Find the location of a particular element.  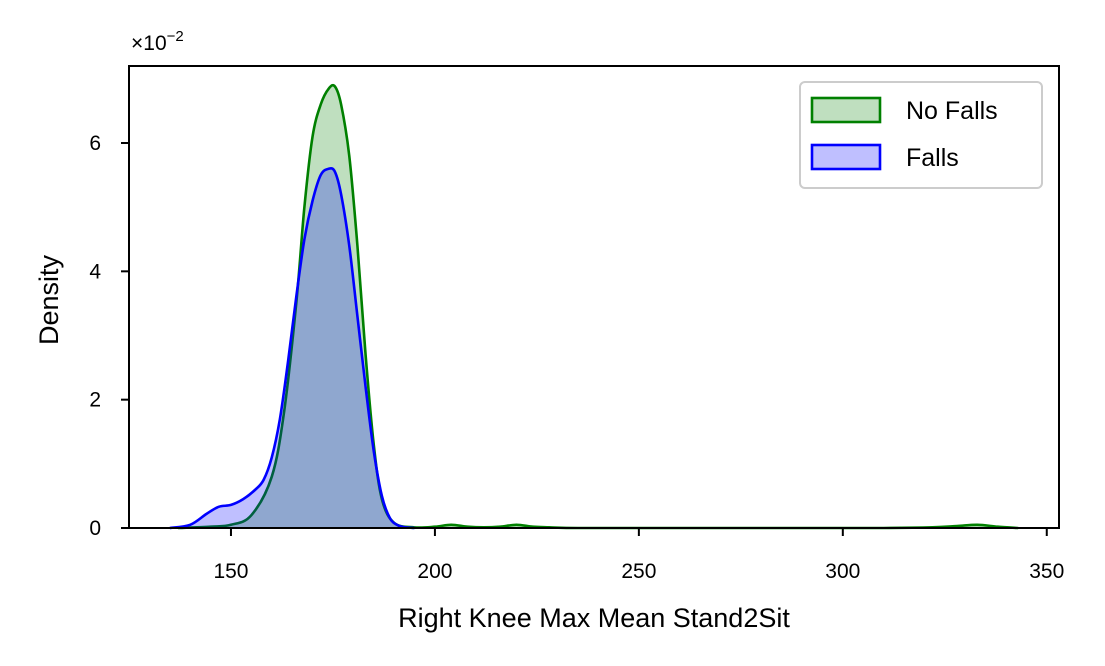

legend-box is located at coordinates (921, 135).